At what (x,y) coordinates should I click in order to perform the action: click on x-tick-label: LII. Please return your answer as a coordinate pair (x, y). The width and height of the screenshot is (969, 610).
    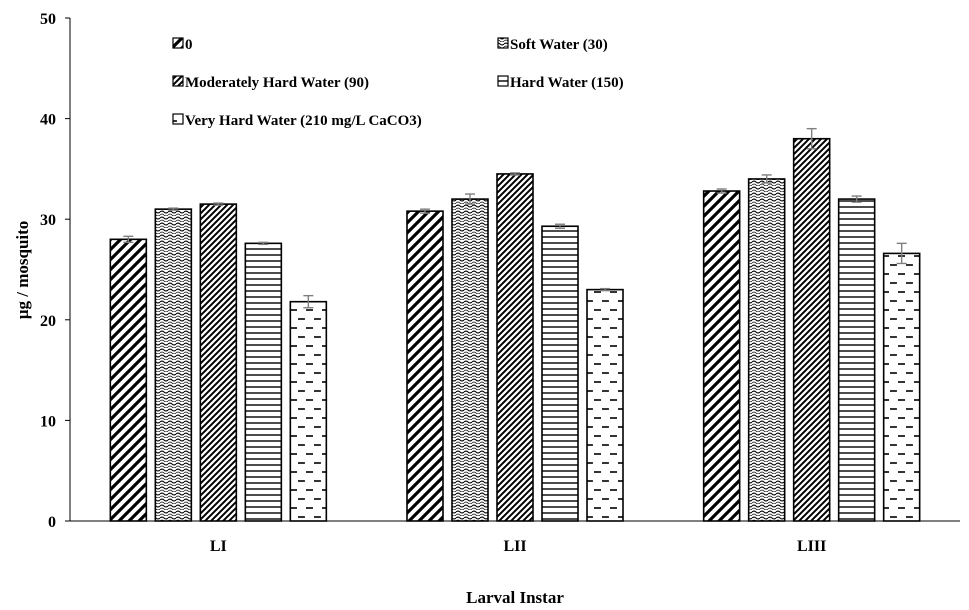
    Looking at the image, I should click on (514, 546).